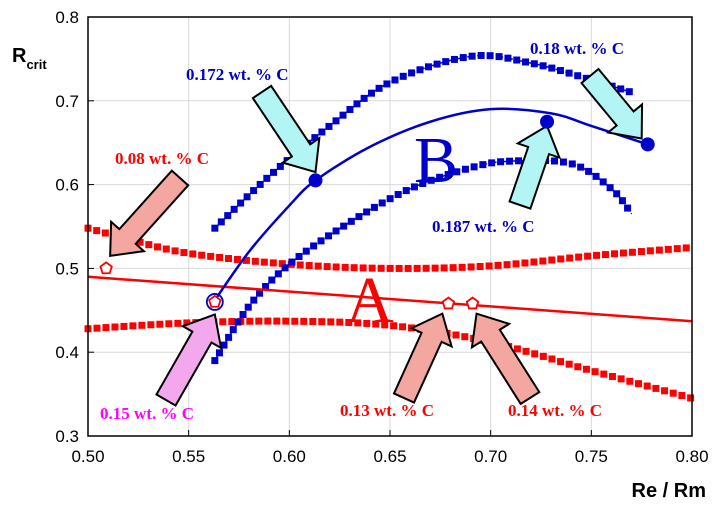 The image size is (720, 506). Describe the element at coordinates (387, 410) in the screenshot. I see `annotation-013: 0.13 wt. % C` at that location.